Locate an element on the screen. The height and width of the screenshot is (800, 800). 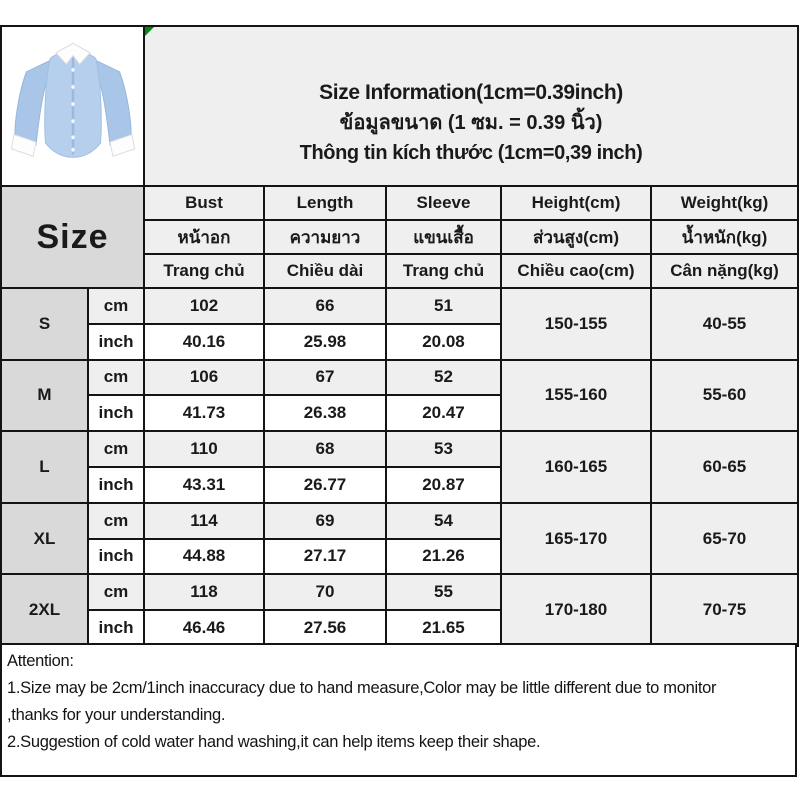
bust-cm-value: 106 is located at coordinates (204, 377).